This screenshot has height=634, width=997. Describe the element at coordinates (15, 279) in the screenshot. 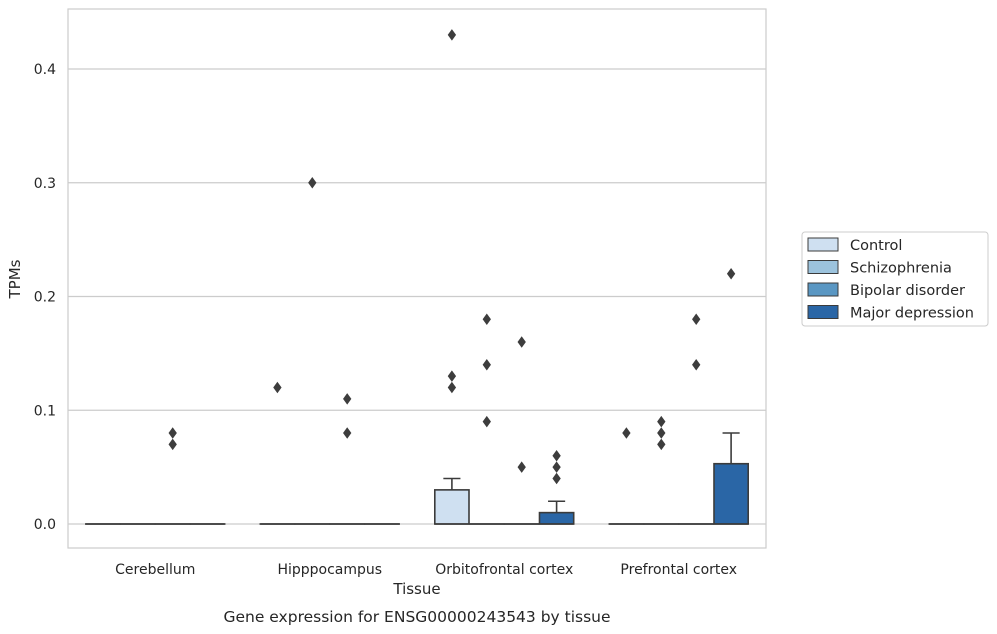

I see `y-axis-label: TPMs` at that location.